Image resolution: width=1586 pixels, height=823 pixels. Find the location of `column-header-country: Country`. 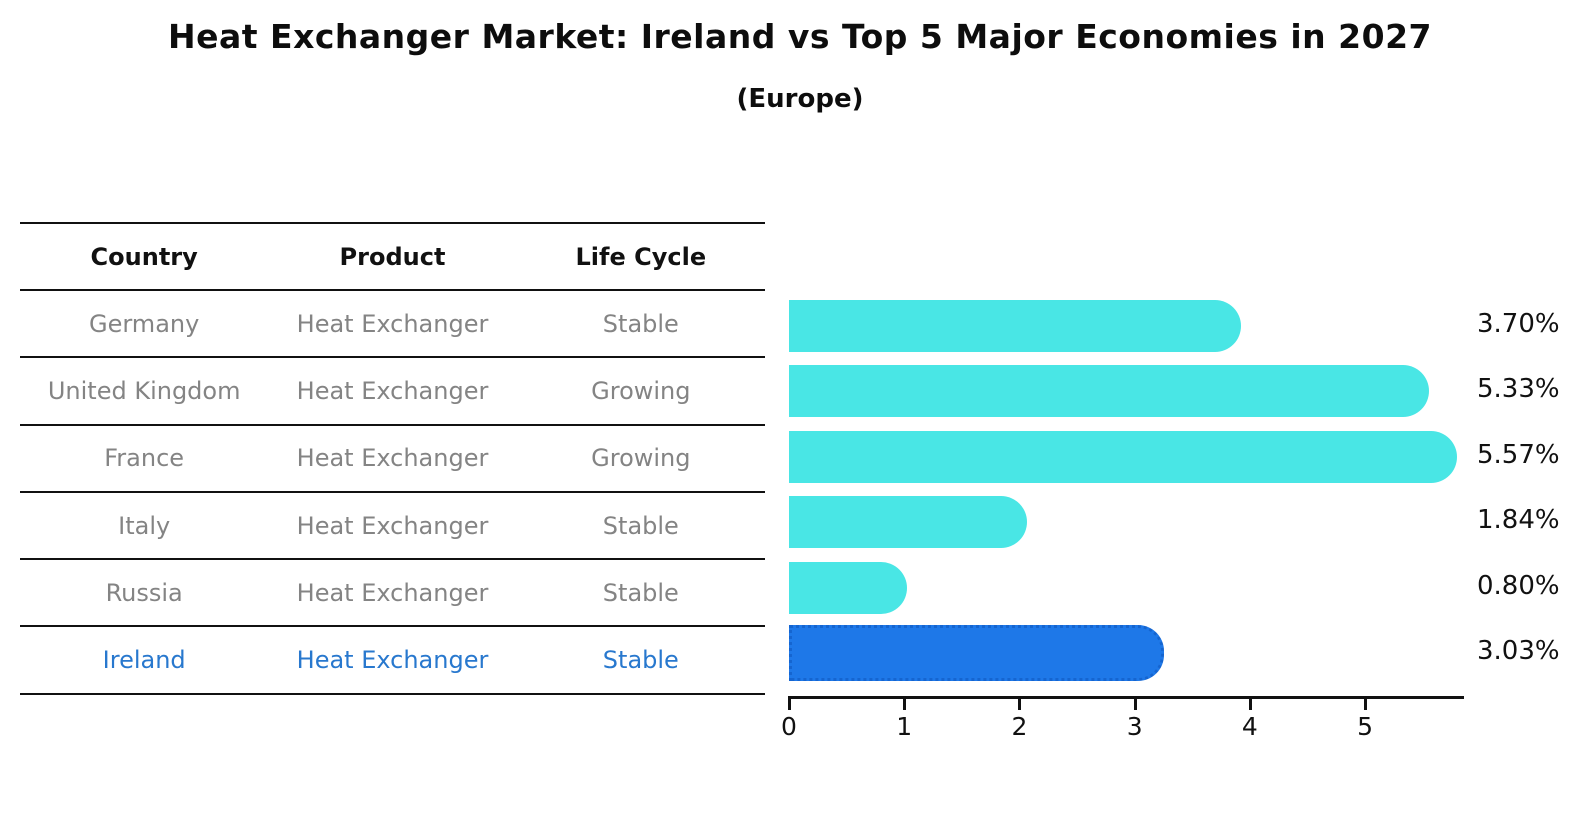

column-header-country: Country is located at coordinates (144, 256).